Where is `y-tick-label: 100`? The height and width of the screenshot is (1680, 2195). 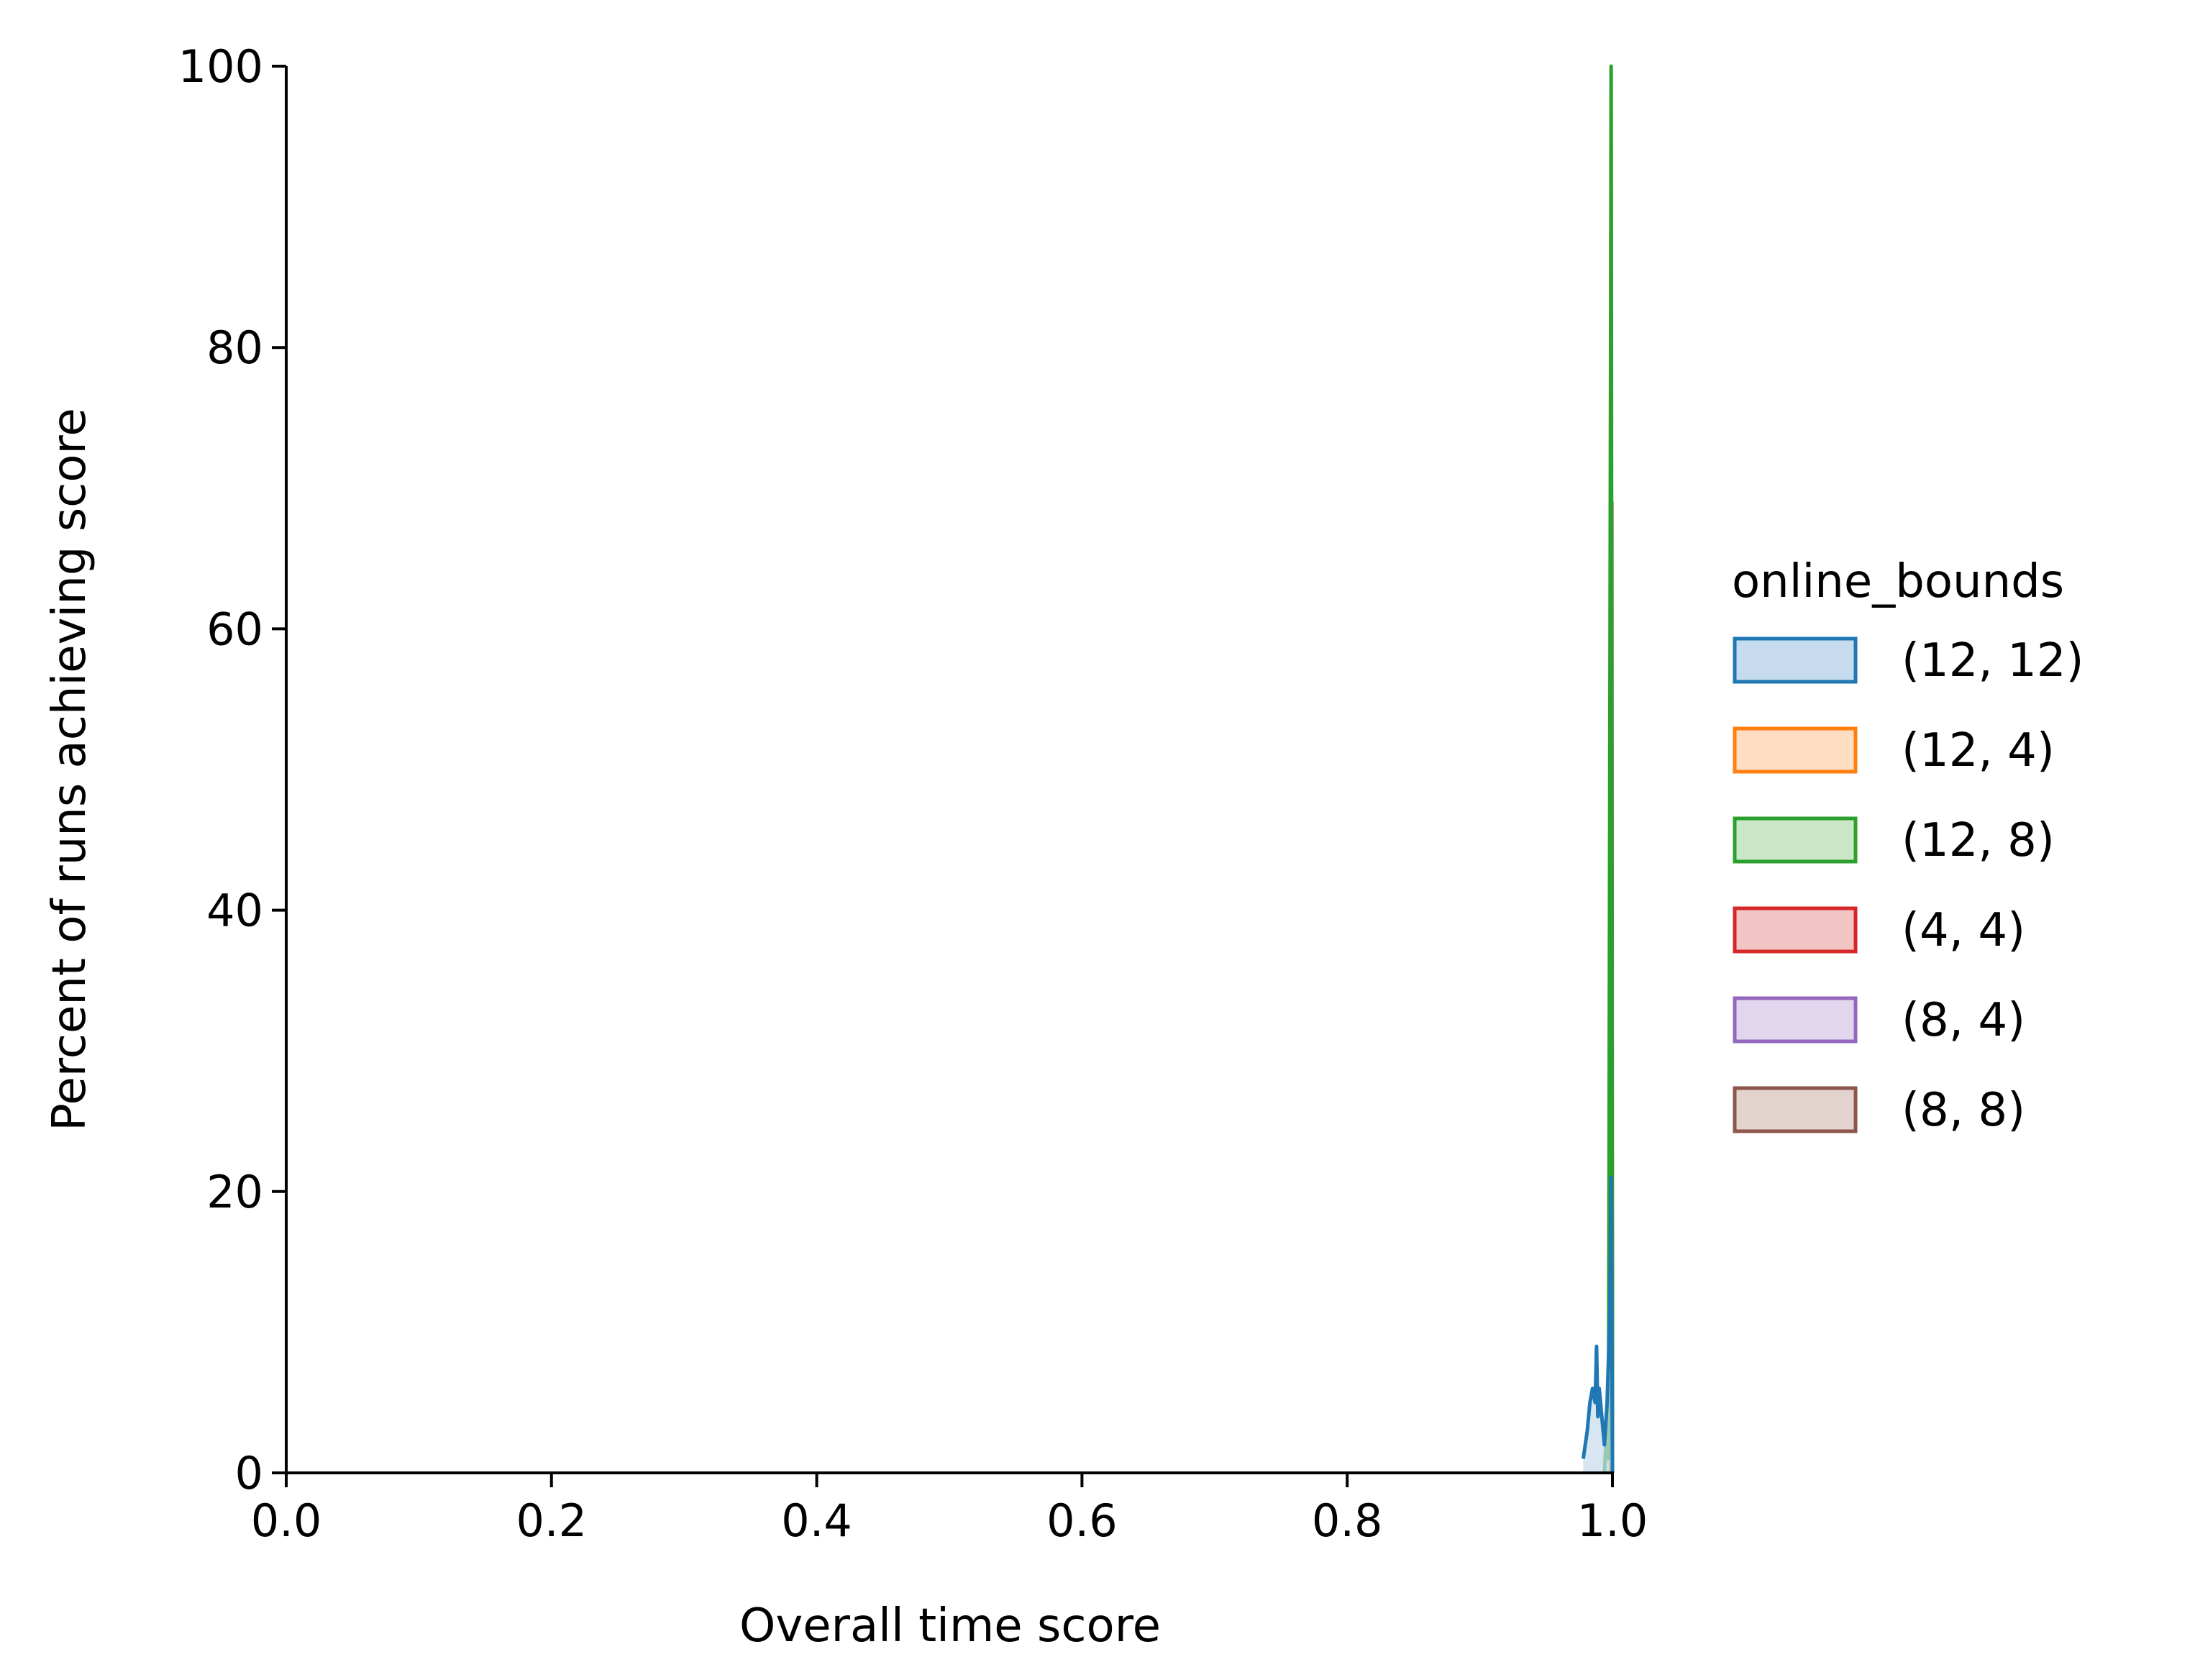
y-tick-label: 100 is located at coordinates (220, 66).